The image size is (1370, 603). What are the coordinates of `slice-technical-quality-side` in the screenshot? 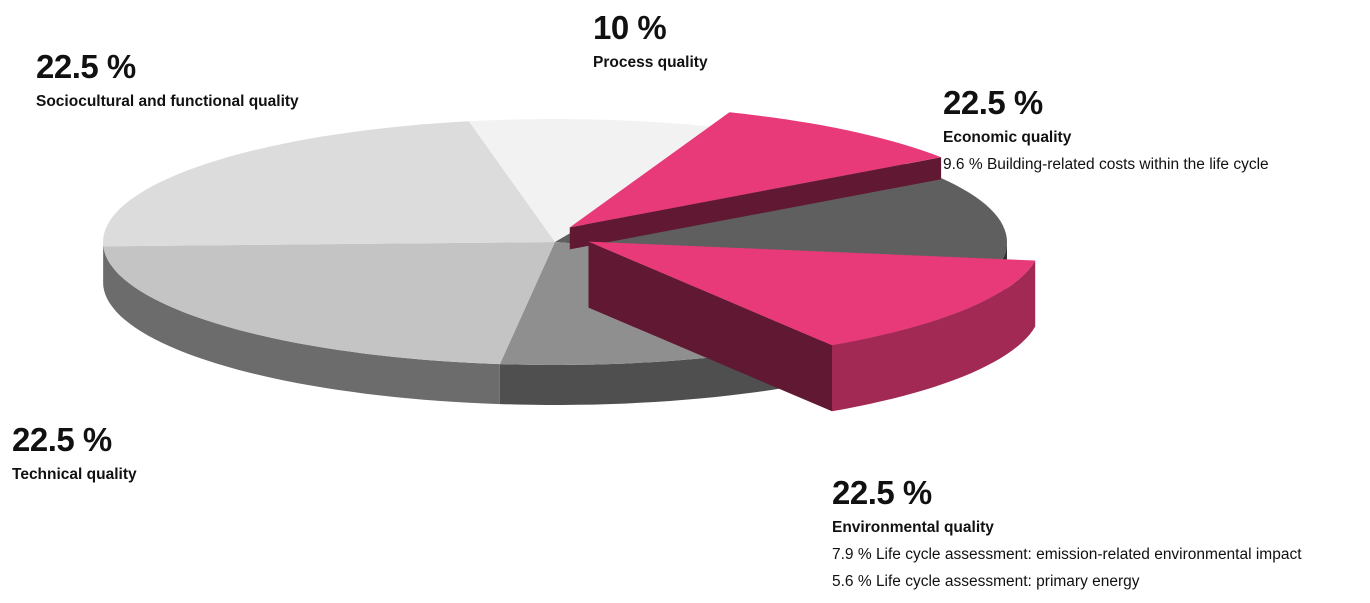 It's located at (301, 325).